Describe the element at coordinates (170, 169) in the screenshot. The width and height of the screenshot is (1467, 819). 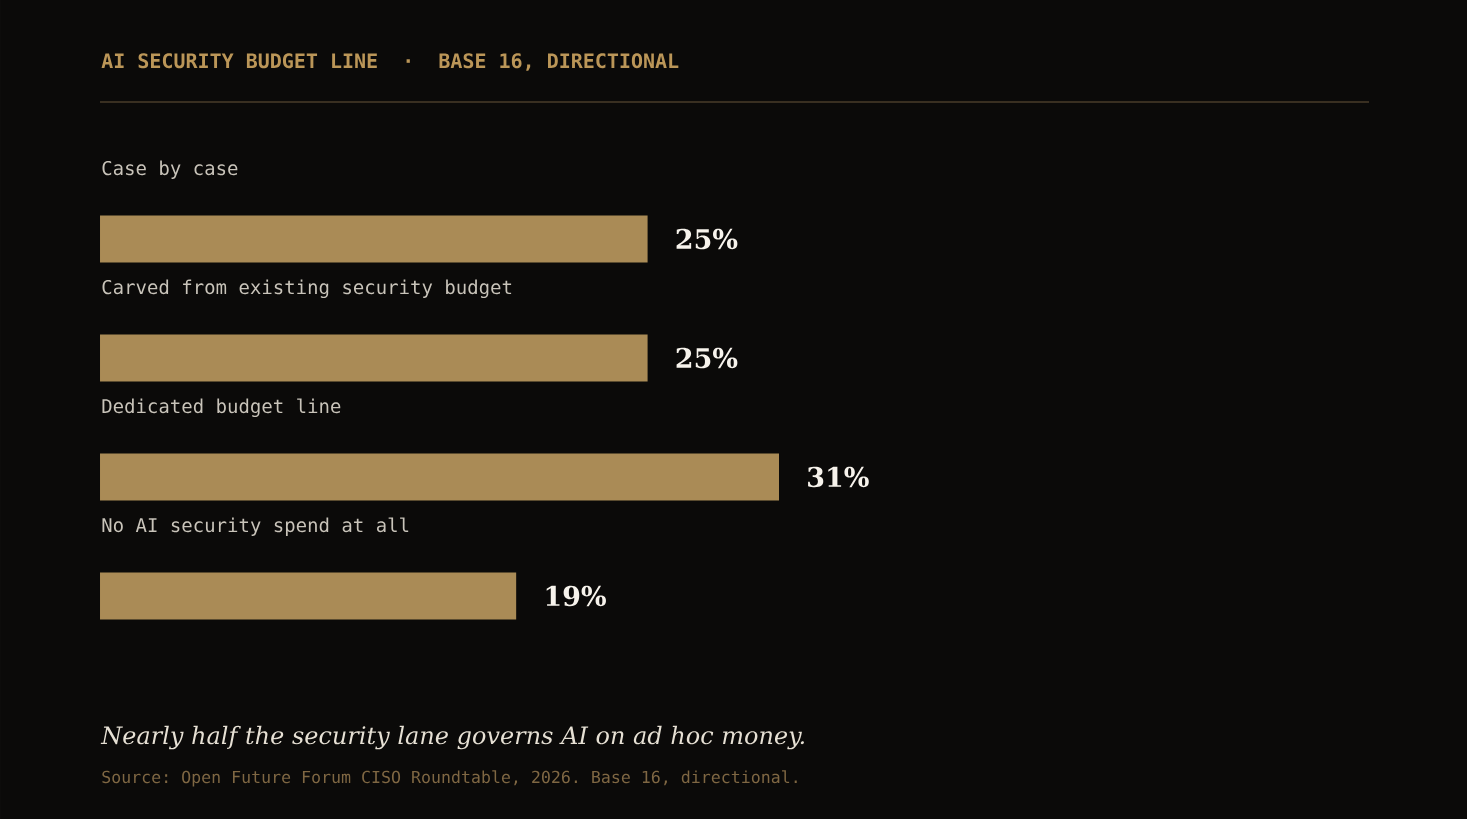
I see `y-tick-label: Case by case` at that location.